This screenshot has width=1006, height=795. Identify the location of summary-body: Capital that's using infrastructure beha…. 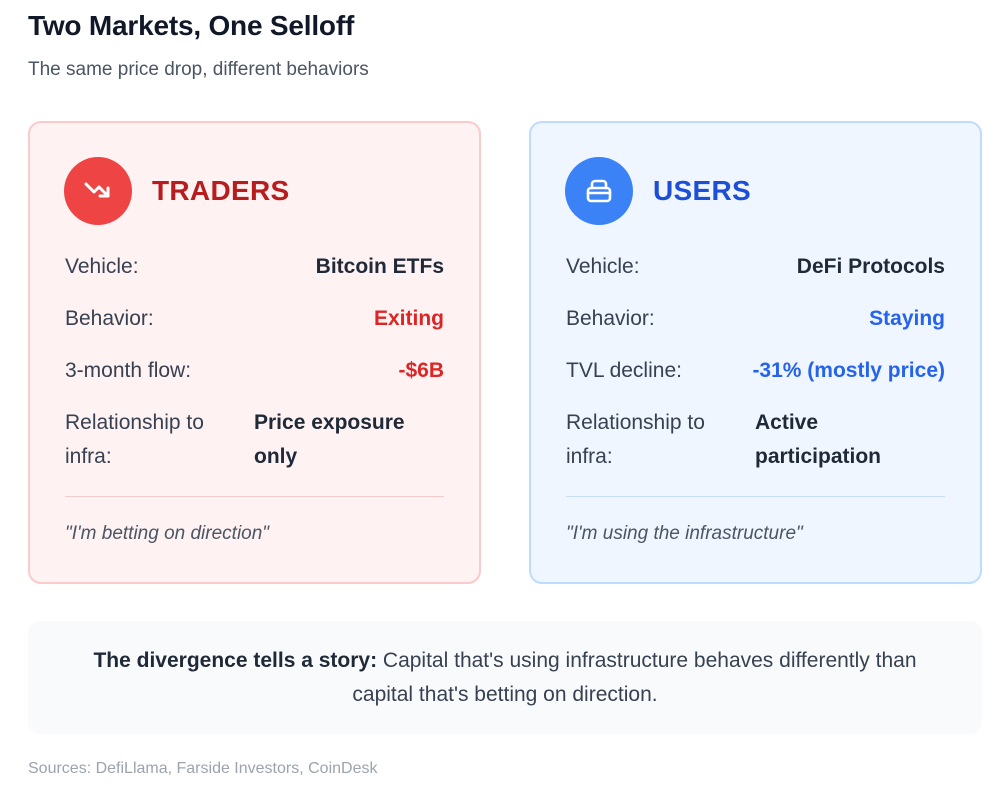
(634, 677).